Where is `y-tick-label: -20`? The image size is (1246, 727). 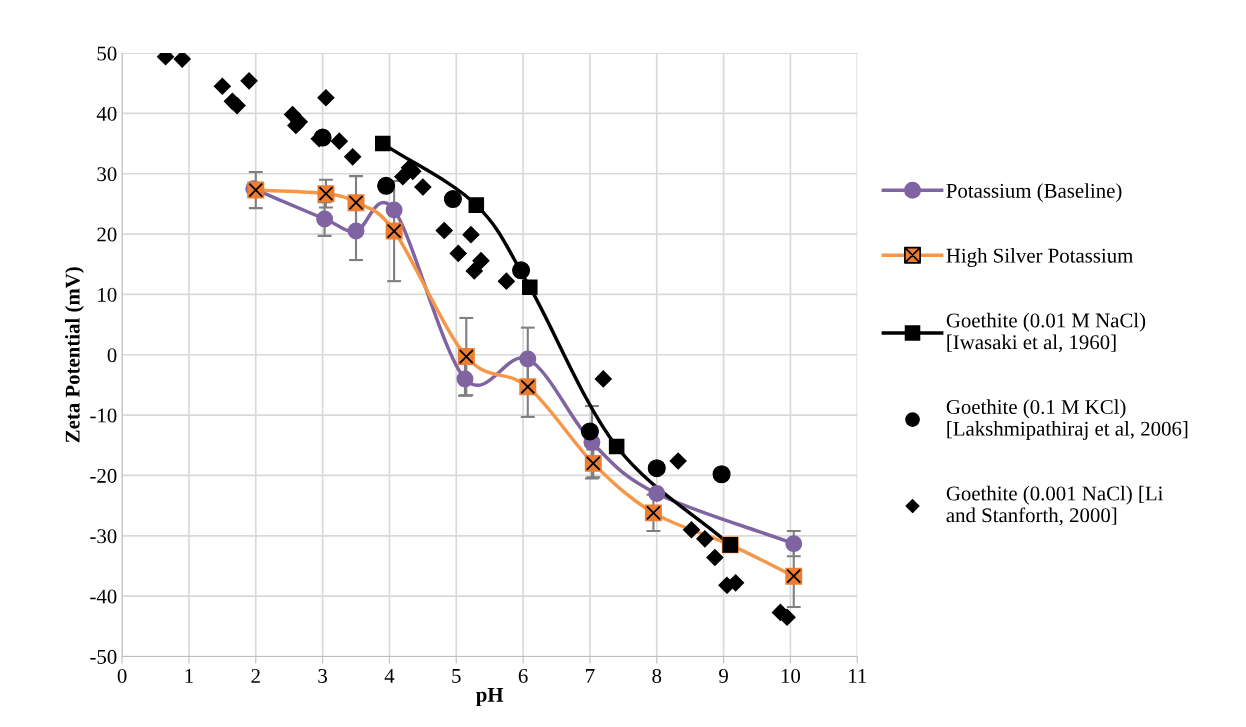
y-tick-label: -20 is located at coordinates (103, 475).